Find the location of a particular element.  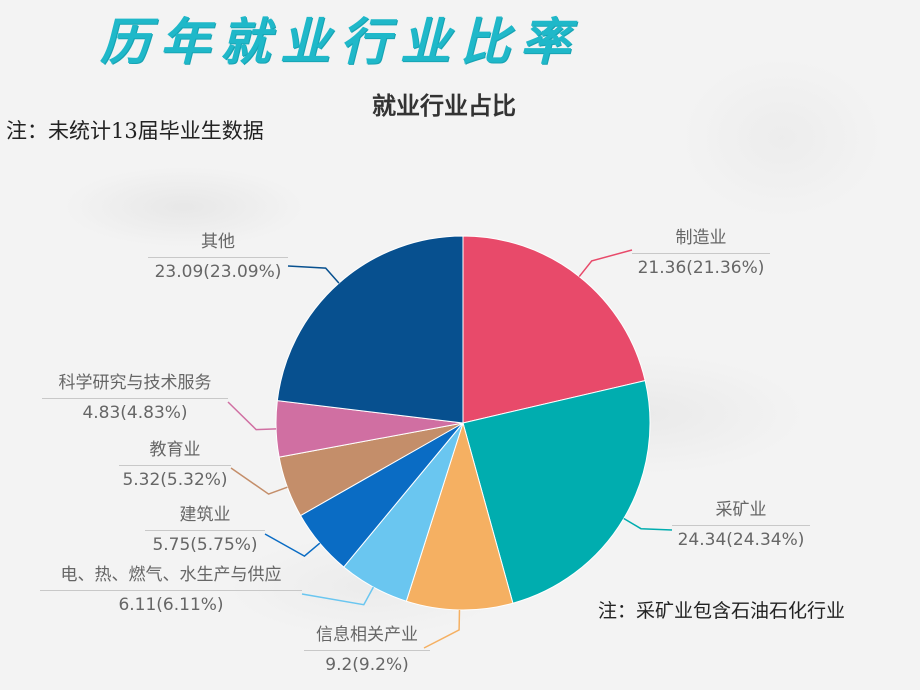

label-education: 教育业 5.32(5.32%) is located at coordinates (175, 465).